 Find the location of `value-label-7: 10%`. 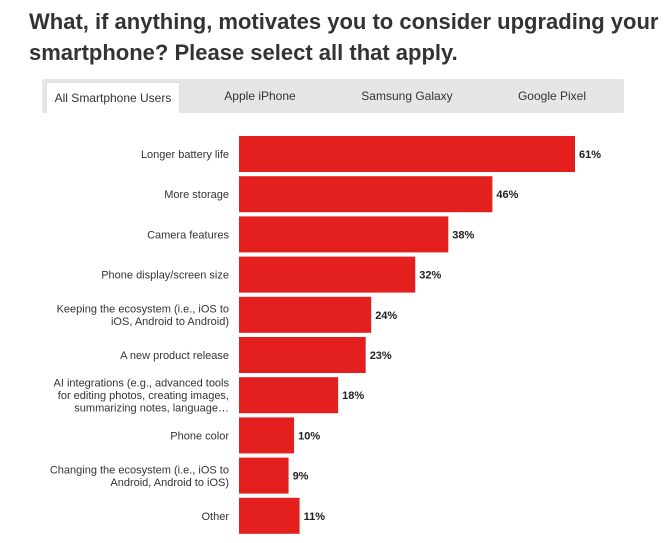

value-label-7: 10% is located at coordinates (309, 436).